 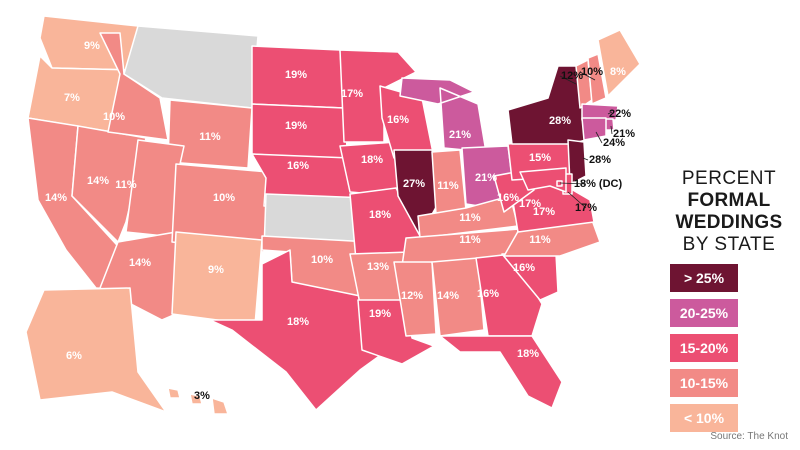 What do you see at coordinates (597, 79) in the screenshot?
I see `state-nh` at bounding box center [597, 79].